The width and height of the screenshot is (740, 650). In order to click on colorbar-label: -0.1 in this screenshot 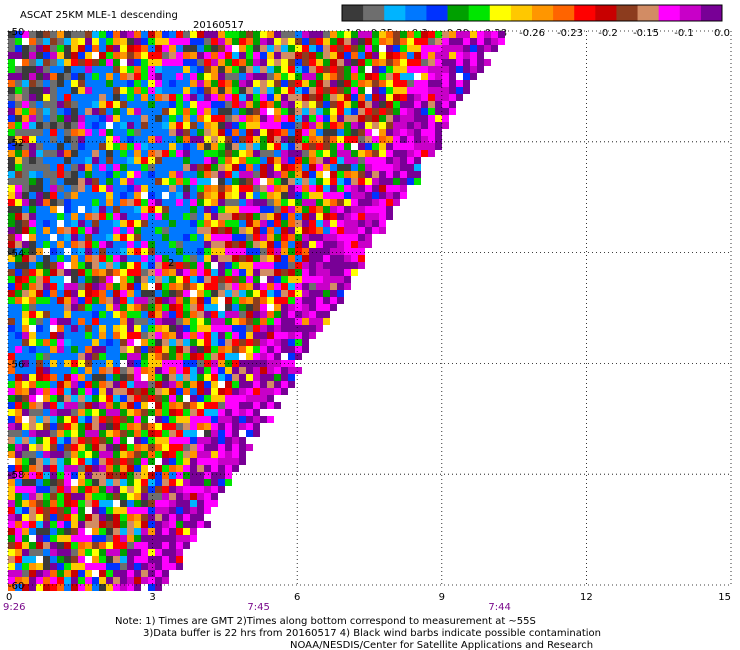, I will do `click(684, 33)`.